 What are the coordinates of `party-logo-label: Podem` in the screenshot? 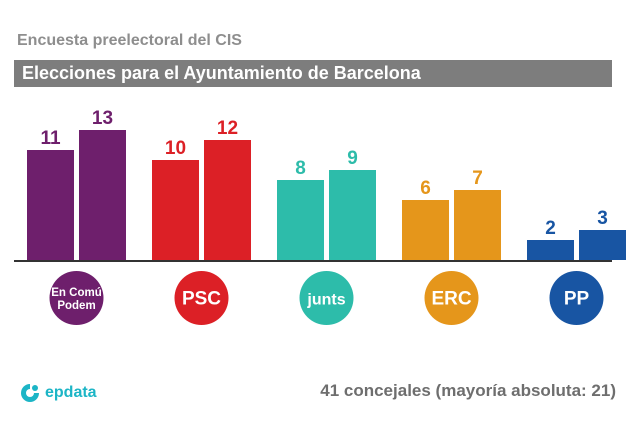 It's located at (76, 306).